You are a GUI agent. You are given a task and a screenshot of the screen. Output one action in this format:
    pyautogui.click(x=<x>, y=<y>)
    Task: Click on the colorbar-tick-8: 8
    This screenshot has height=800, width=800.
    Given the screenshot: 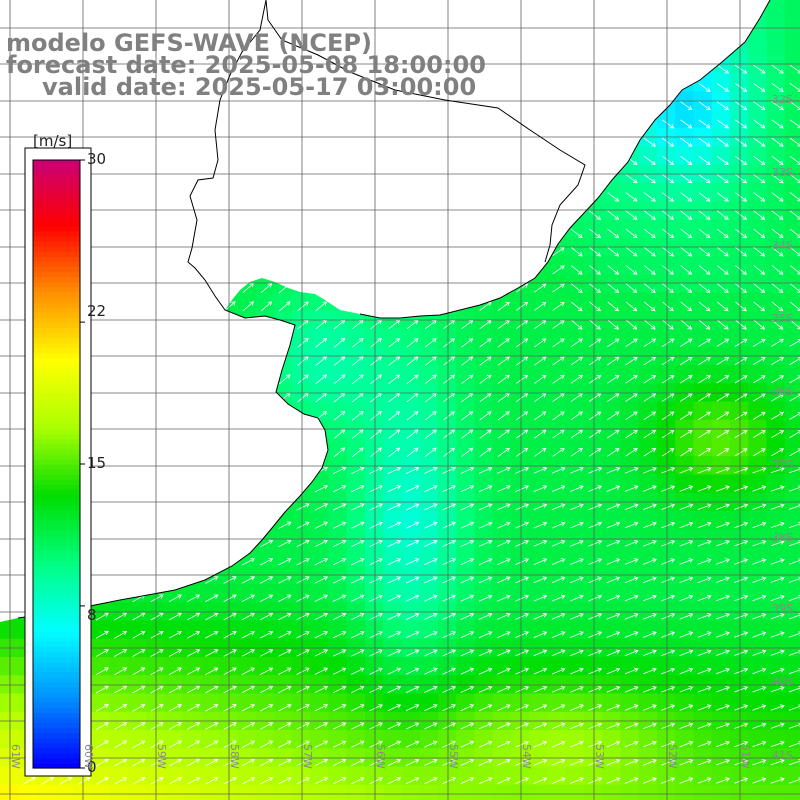 What is the action you would take?
    pyautogui.click(x=92, y=615)
    